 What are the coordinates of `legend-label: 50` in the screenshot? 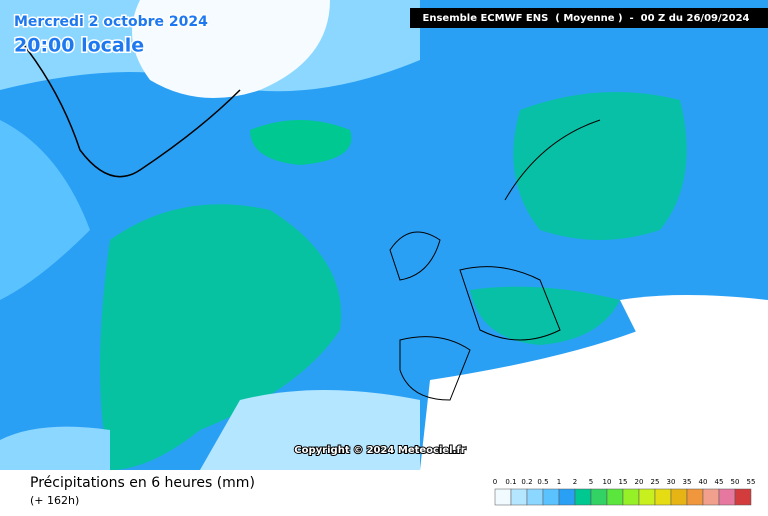 It's located at (735, 482).